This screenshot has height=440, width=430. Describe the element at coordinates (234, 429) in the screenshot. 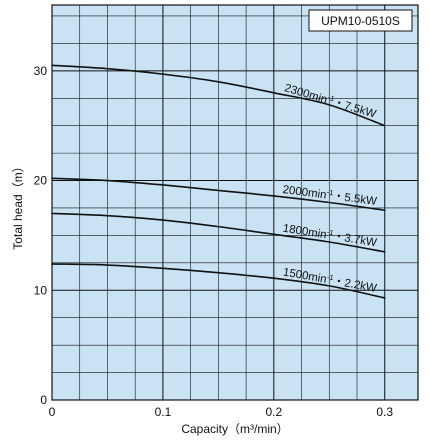

I see `x-axis-title: Capacity（m³/min）` at that location.